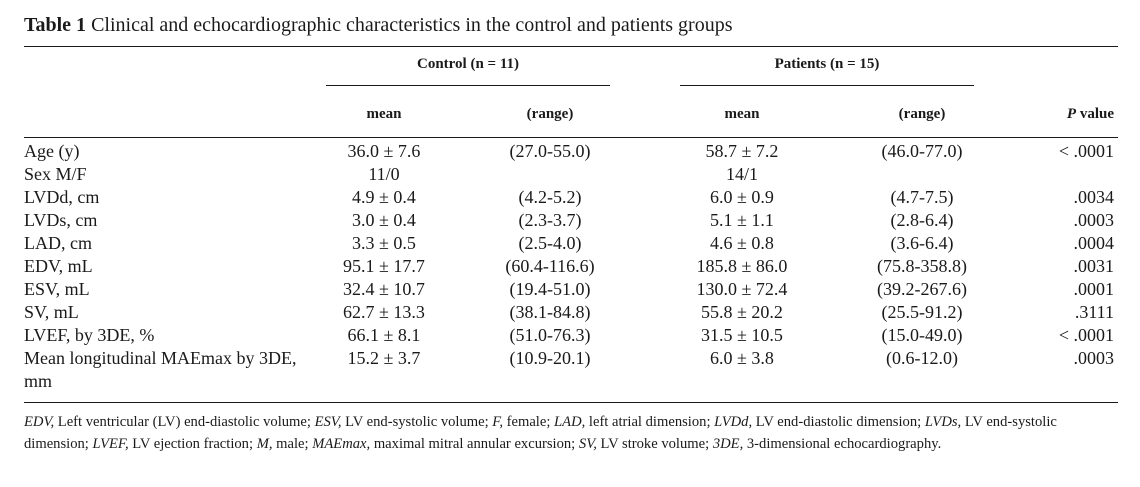 Image resolution: width=1140 pixels, height=487 pixels. Describe the element at coordinates (384, 289) in the screenshot. I see `control-mean-cell: 32.4 ± 10.7` at that location.